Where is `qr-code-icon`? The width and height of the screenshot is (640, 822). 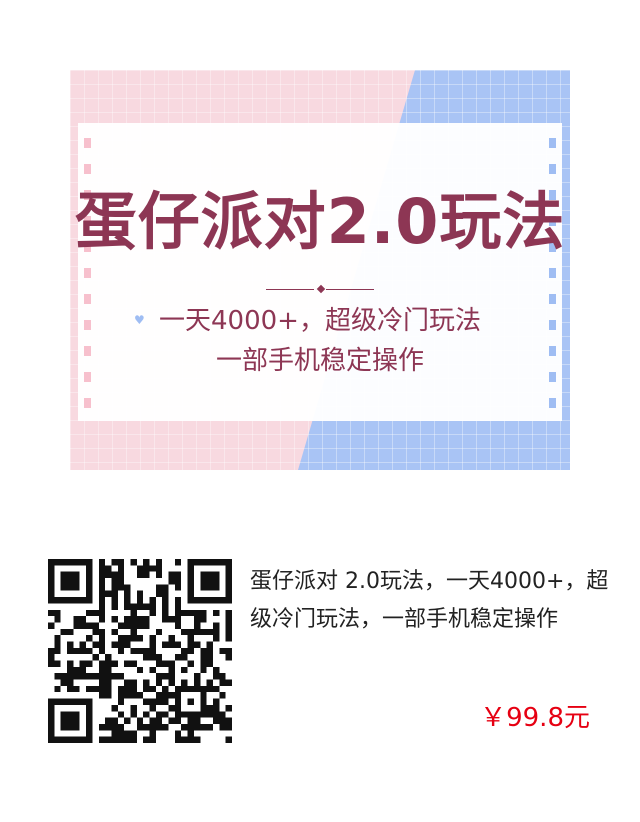 qr-code-icon is located at coordinates (140, 651).